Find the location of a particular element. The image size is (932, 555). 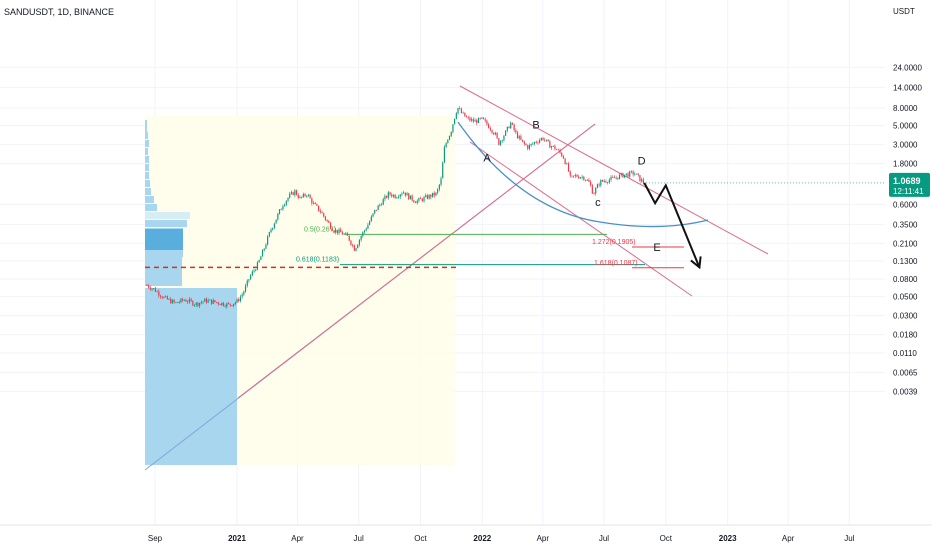

wave-label-b: B is located at coordinates (535, 126).